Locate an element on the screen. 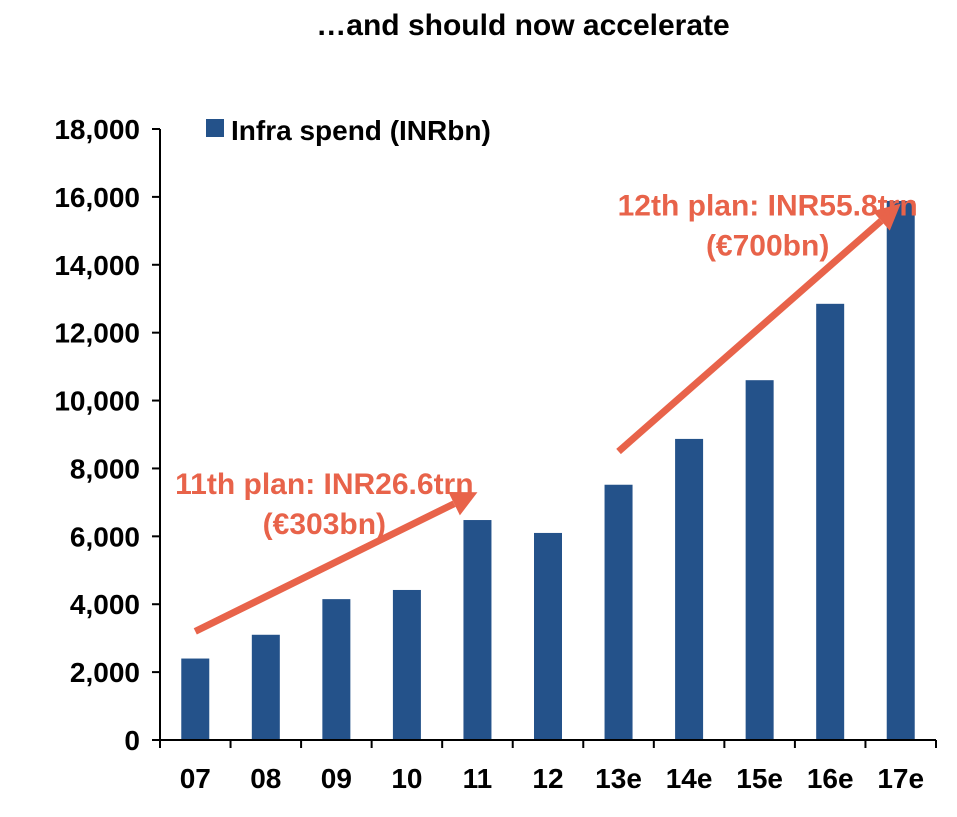 Image resolution: width=957 pixels, height=817 pixels. x-tick-label: 07 is located at coordinates (195, 778).